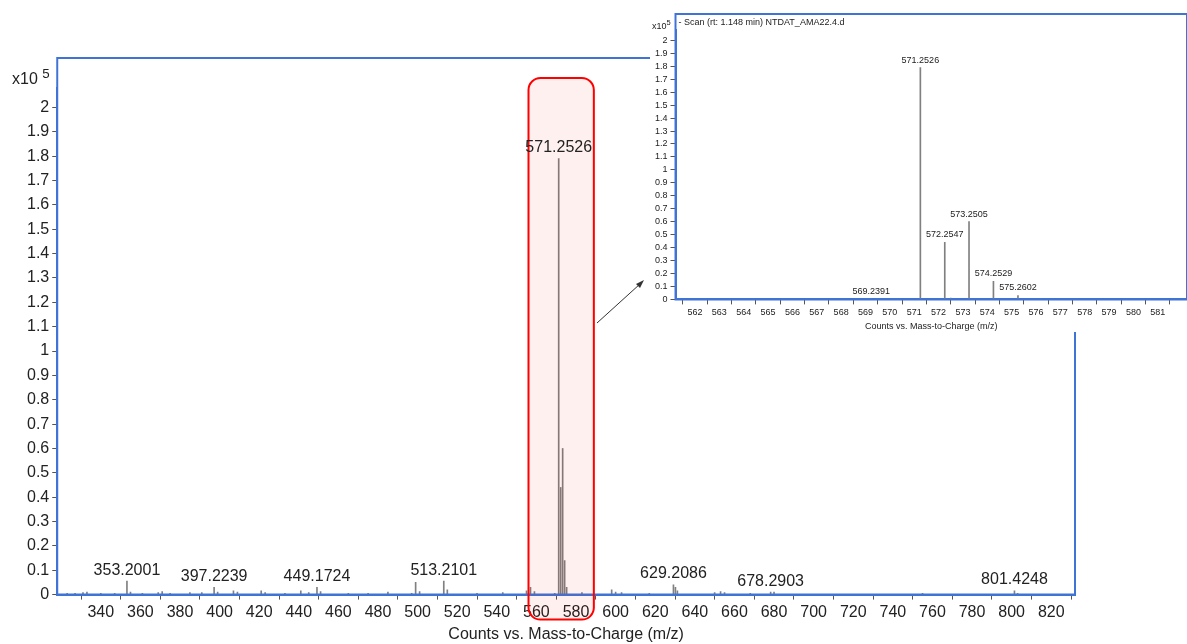 The image size is (1187, 644). What do you see at coordinates (616, 611) in the screenshot?
I see `x-tick-label: 600` at bounding box center [616, 611].